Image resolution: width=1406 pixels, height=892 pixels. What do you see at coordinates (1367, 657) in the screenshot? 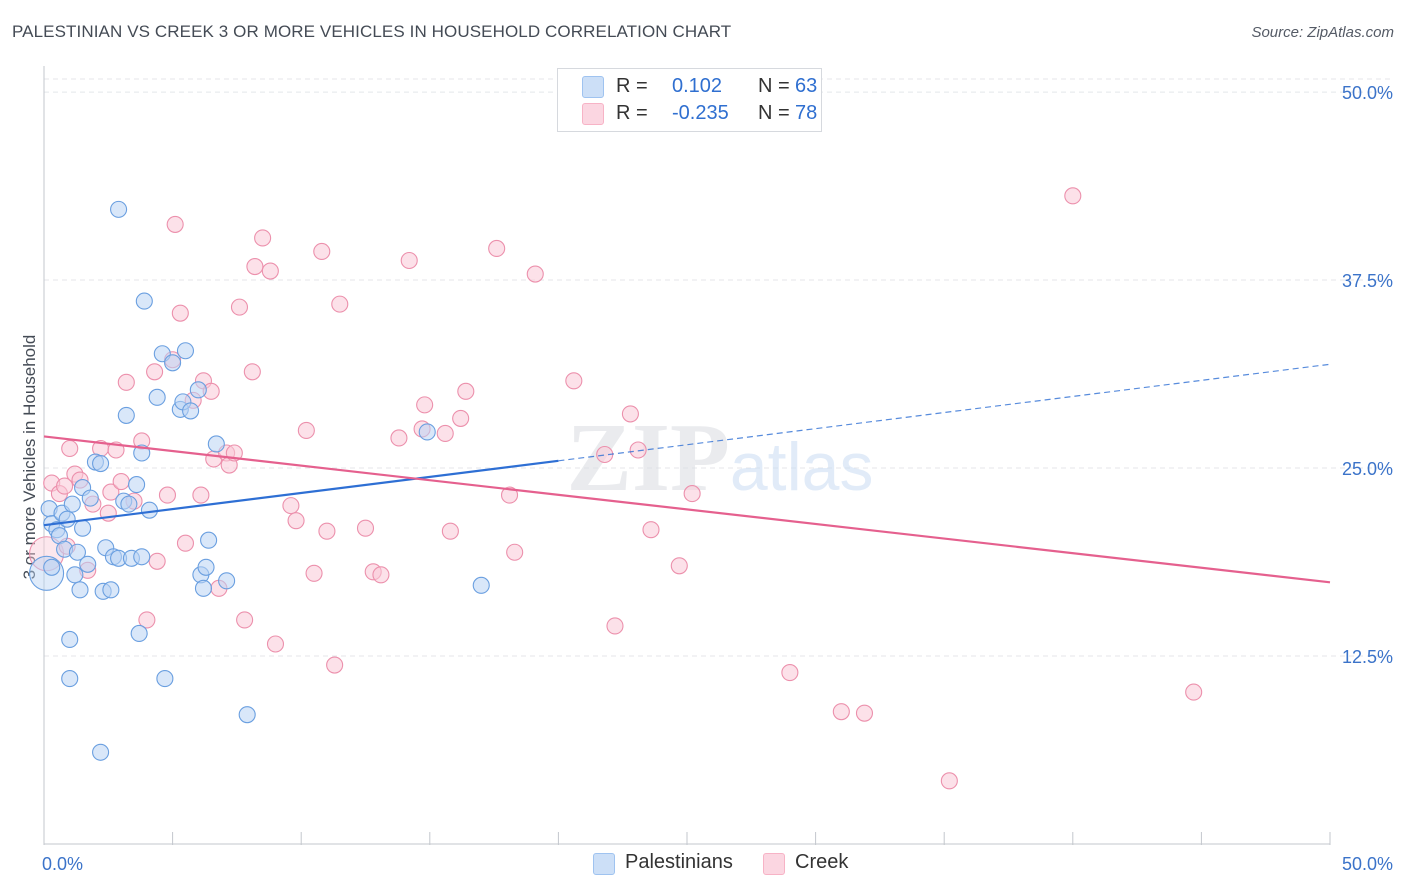
I see `y-tick-label: 12.5%` at bounding box center [1367, 657].